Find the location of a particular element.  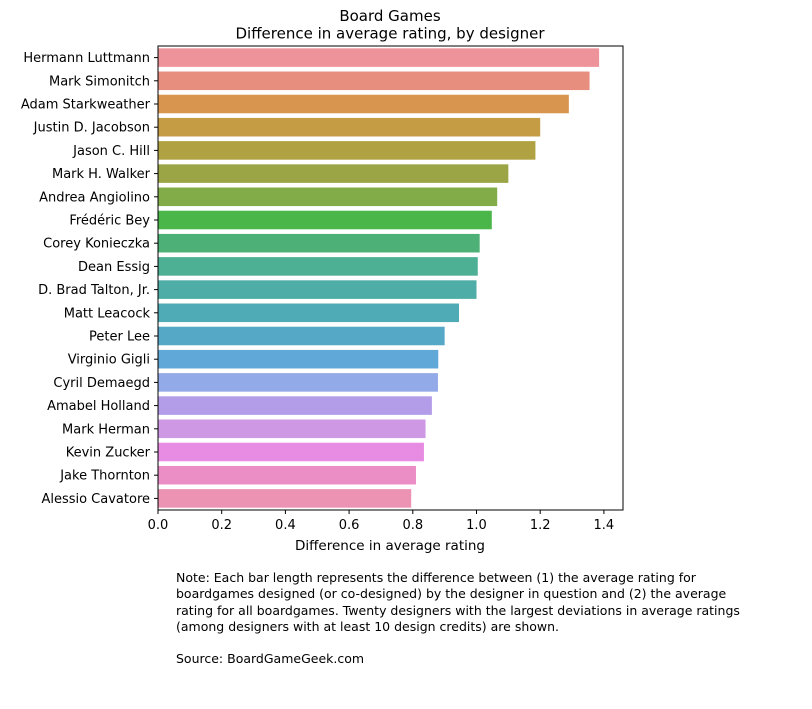

y-tick-label: Jake Thornton is located at coordinates (104, 476).